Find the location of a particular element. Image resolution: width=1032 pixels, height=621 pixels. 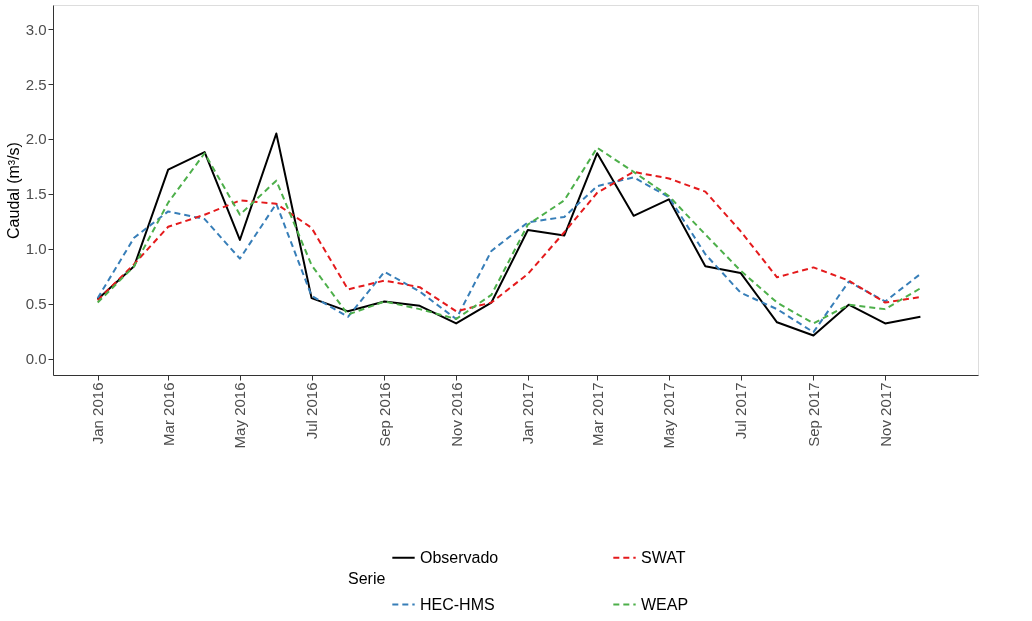

y-tick-label: 2.5 is located at coordinates (36, 84).